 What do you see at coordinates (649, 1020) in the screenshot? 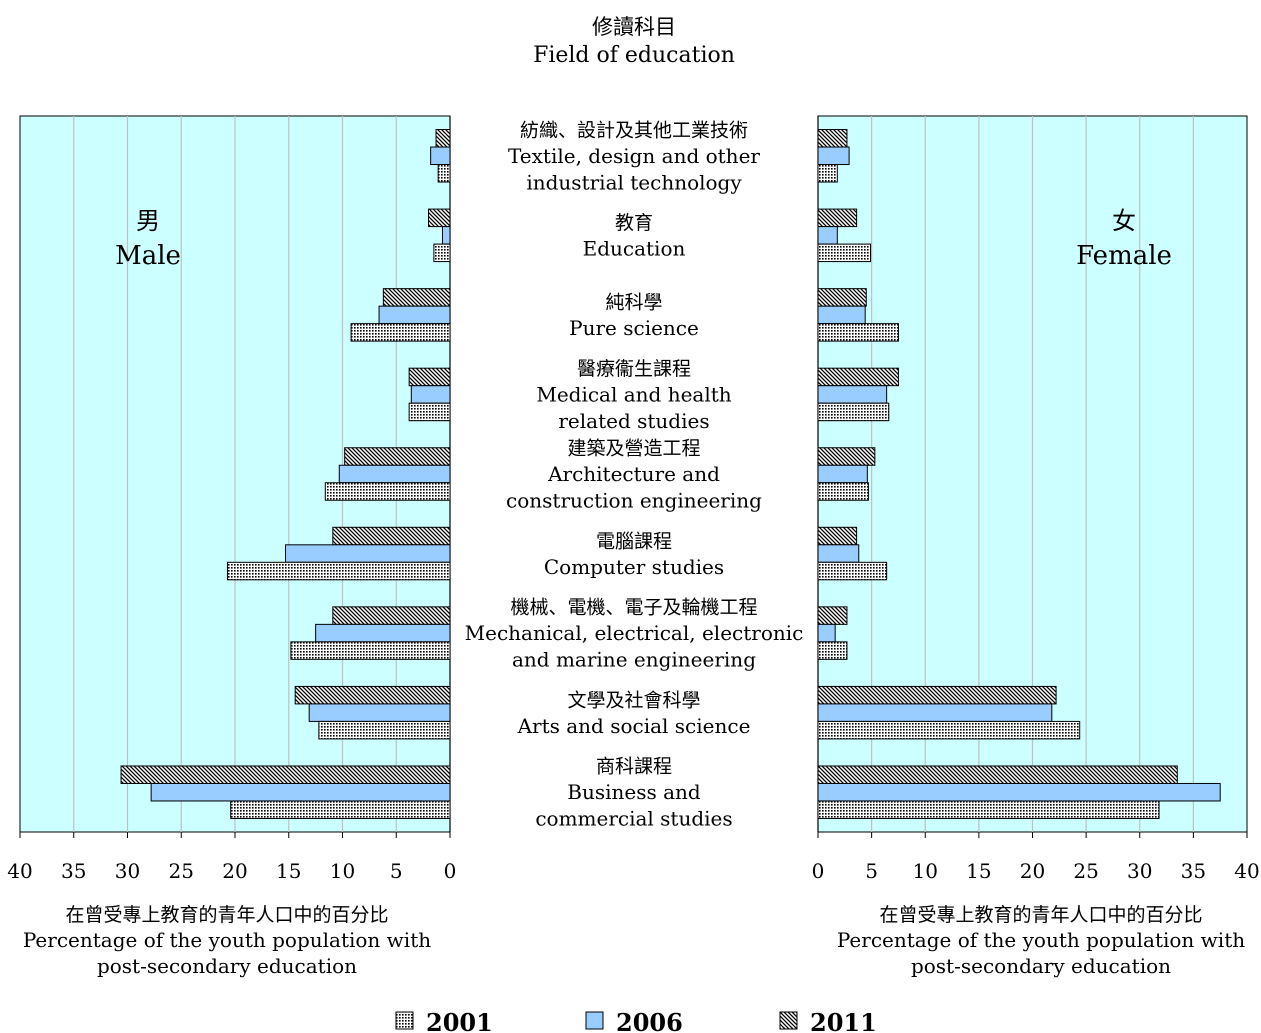
I see `legend-label-2006: 2006` at bounding box center [649, 1020].